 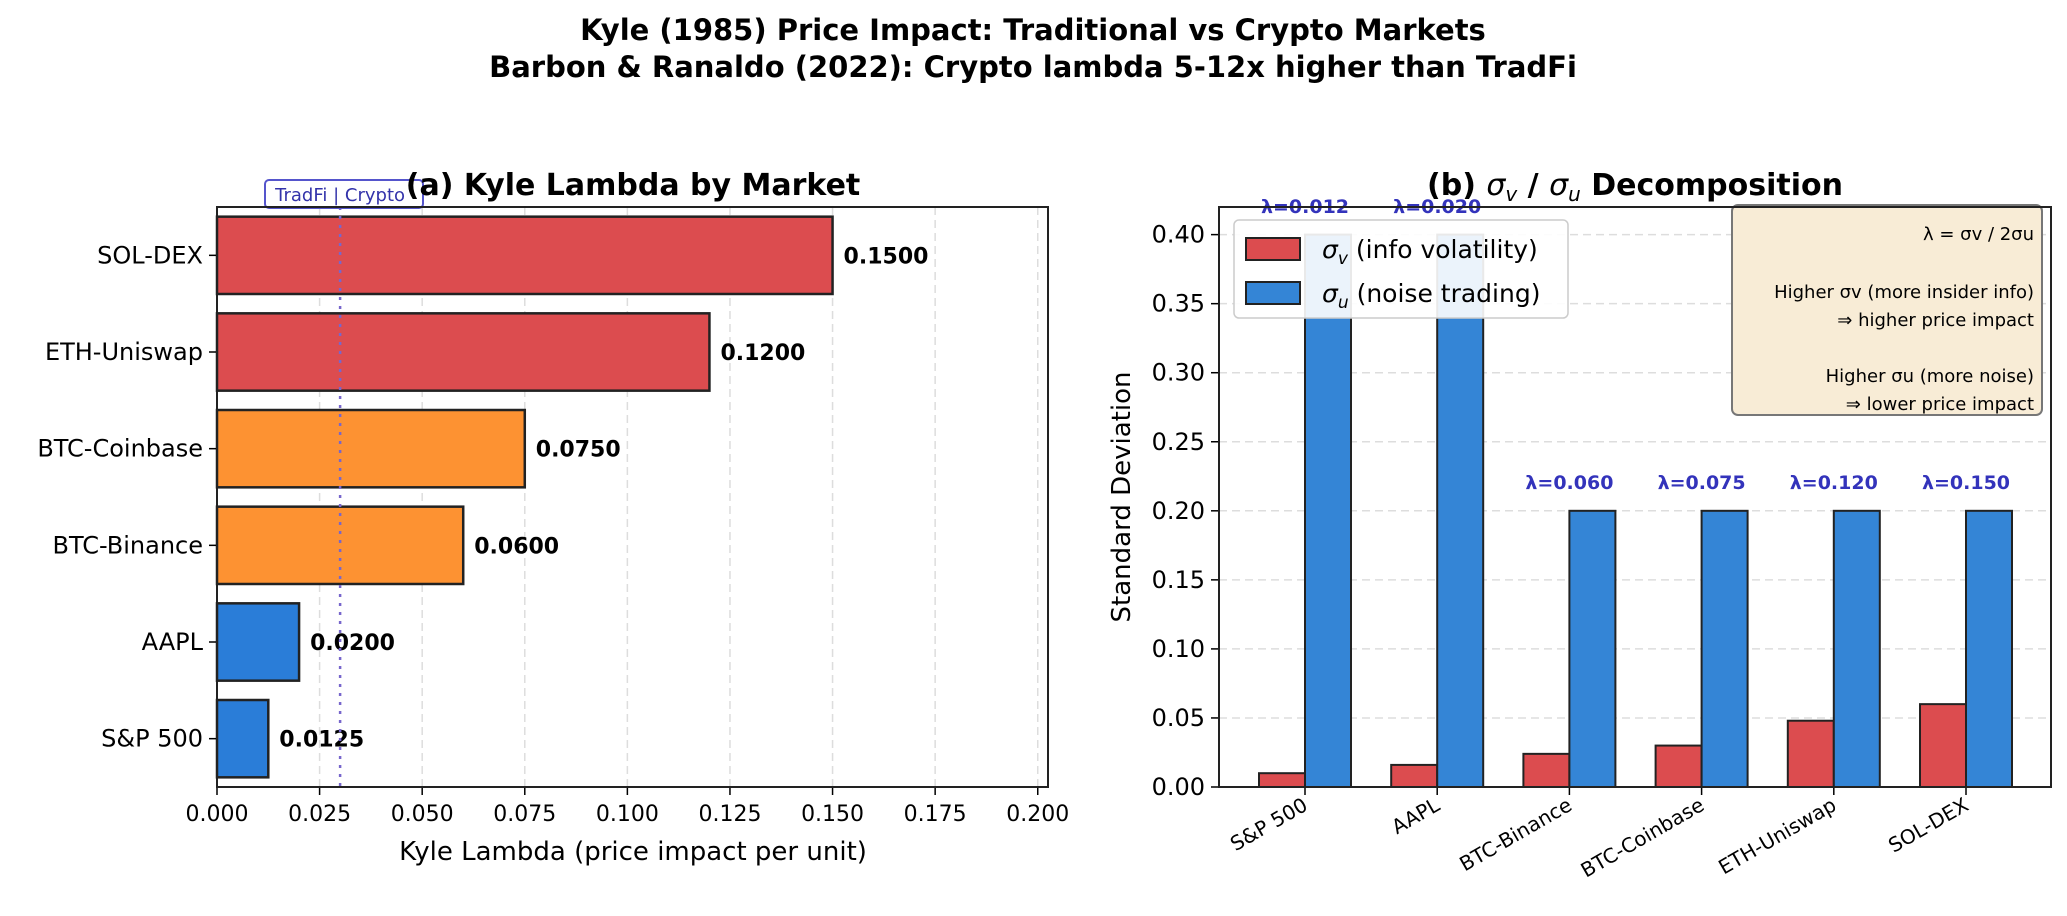 What do you see at coordinates (633, 852) in the screenshot?
I see `panel-a-xlabel: Kyle Lambda (price impact per unit)` at bounding box center [633, 852].